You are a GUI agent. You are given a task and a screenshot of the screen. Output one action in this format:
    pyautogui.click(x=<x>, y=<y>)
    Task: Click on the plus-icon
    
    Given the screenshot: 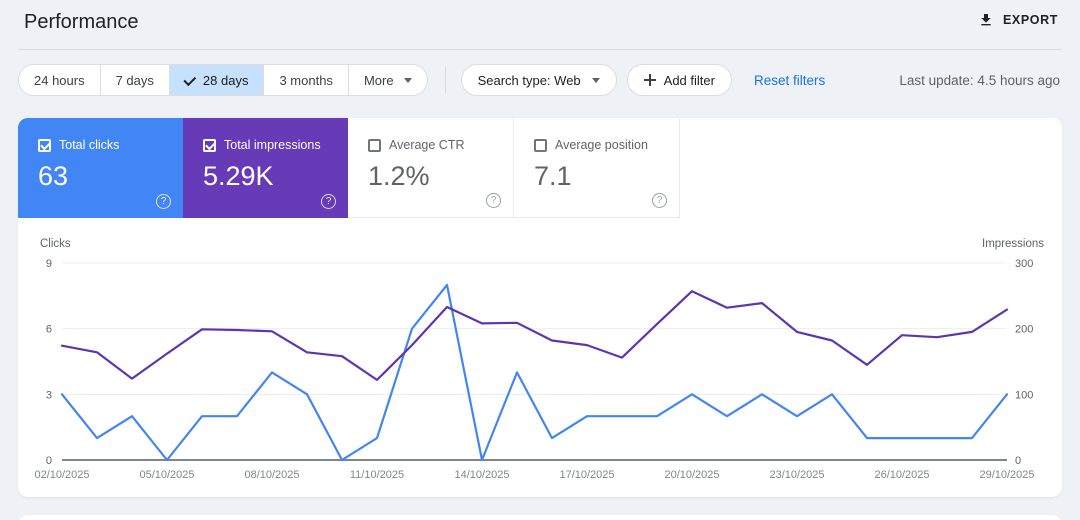 What is the action you would take?
    pyautogui.click(x=649, y=80)
    